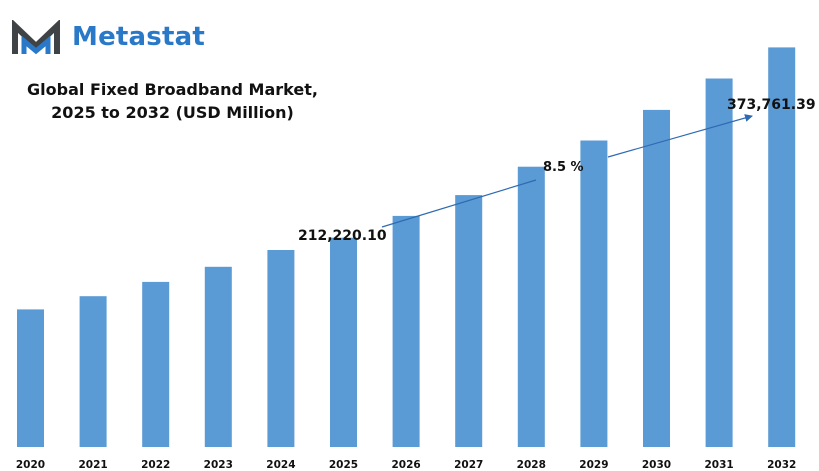 This screenshot has width=819, height=471. What do you see at coordinates (280, 465) in the screenshot?
I see `x-tick-label-2024: 2024` at bounding box center [280, 465].